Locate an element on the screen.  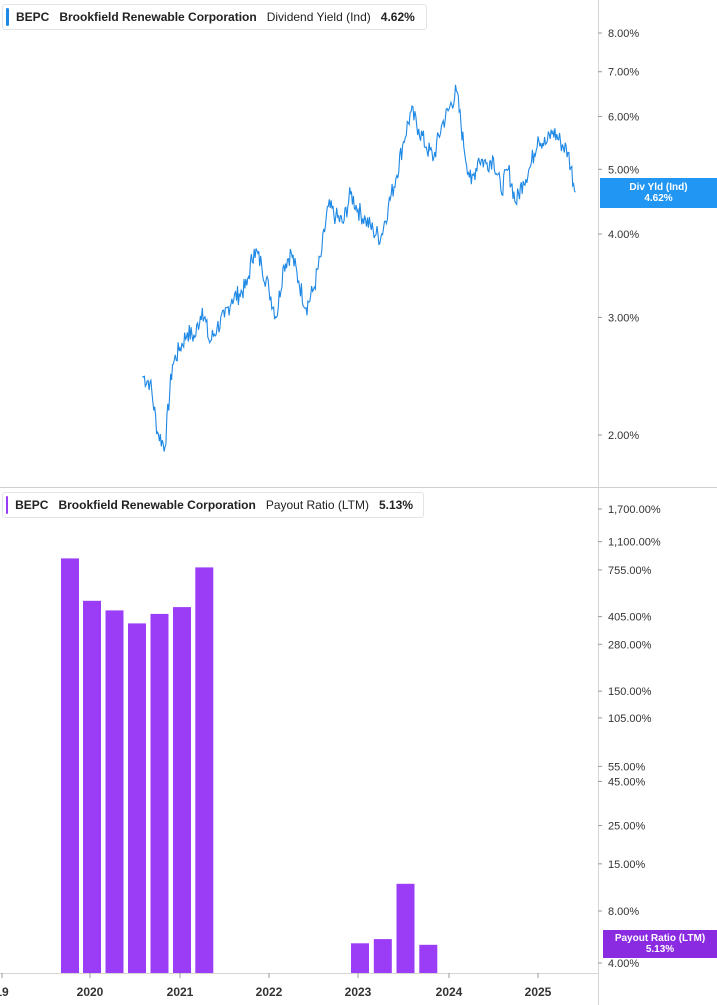
top-y-tick-label: 6.00% is located at coordinates (623, 117).